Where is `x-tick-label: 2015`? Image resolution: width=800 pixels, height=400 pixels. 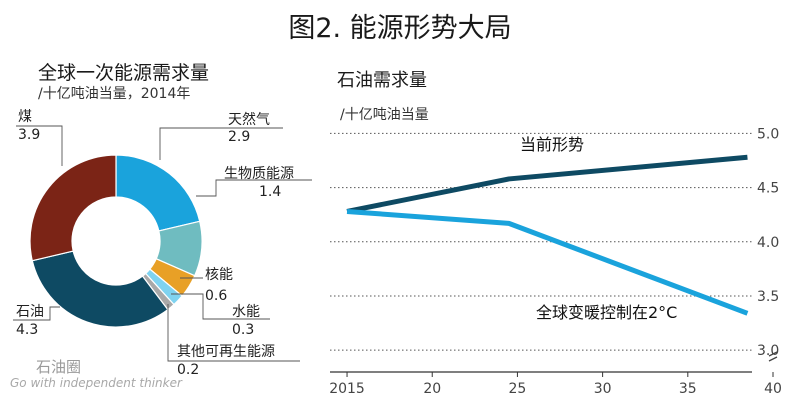
x-tick-label: 2015 is located at coordinates (347, 389).